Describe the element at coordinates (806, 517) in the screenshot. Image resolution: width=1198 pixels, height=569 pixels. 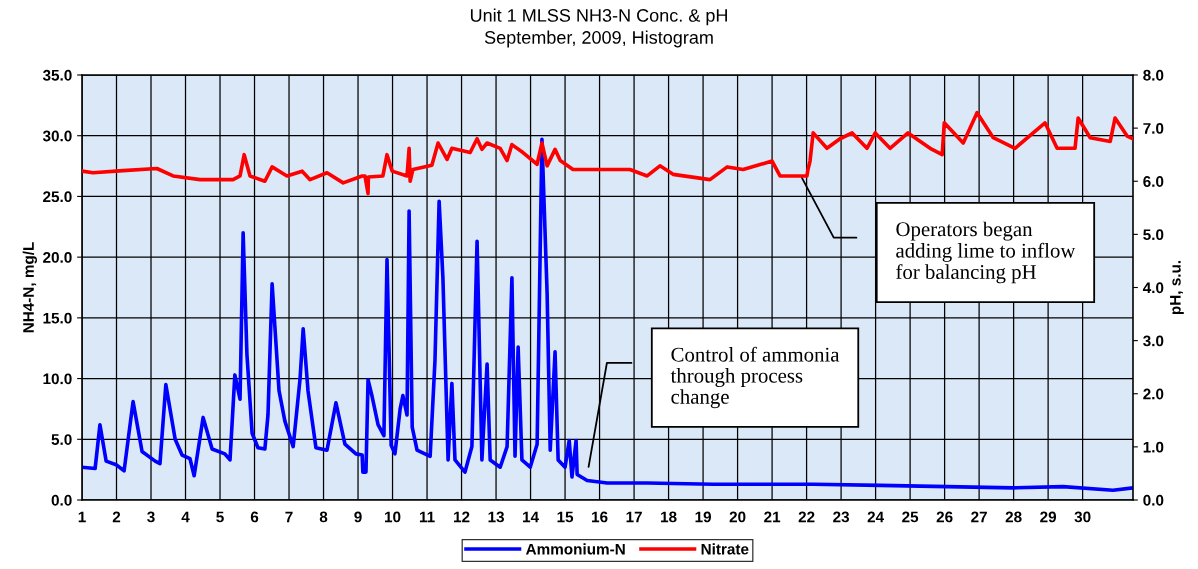
I see `x-tick-label: 22` at that location.